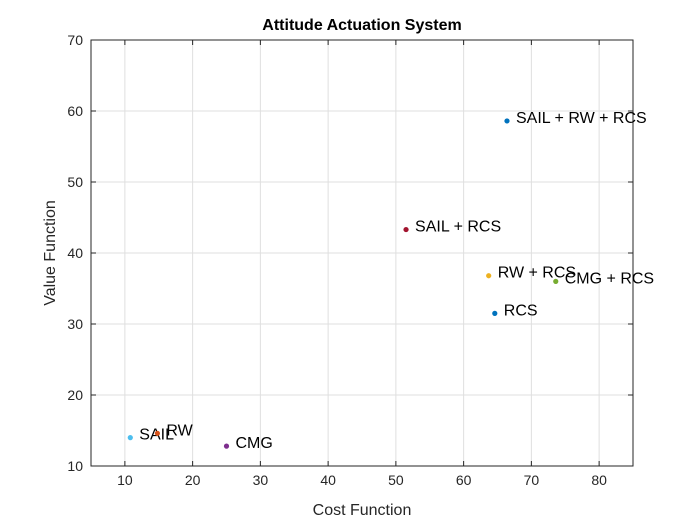 This screenshot has width=700, height=525. What do you see at coordinates (75, 324) in the screenshot?
I see `y-tick-label: 30` at bounding box center [75, 324].